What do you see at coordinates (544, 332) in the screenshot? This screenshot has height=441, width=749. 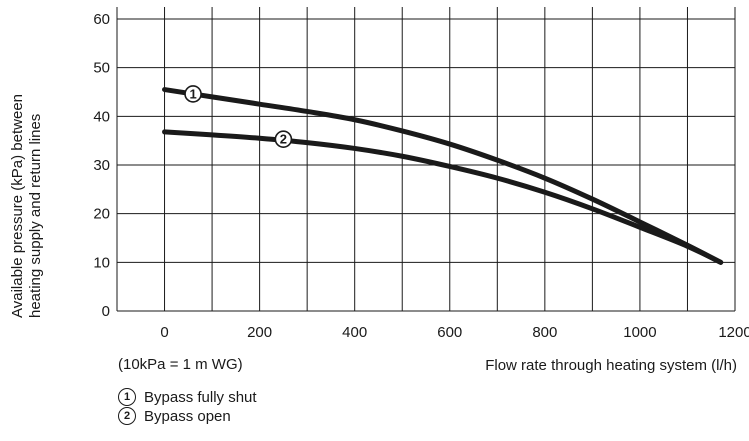 I see `x-tick-label: 800` at bounding box center [544, 332].